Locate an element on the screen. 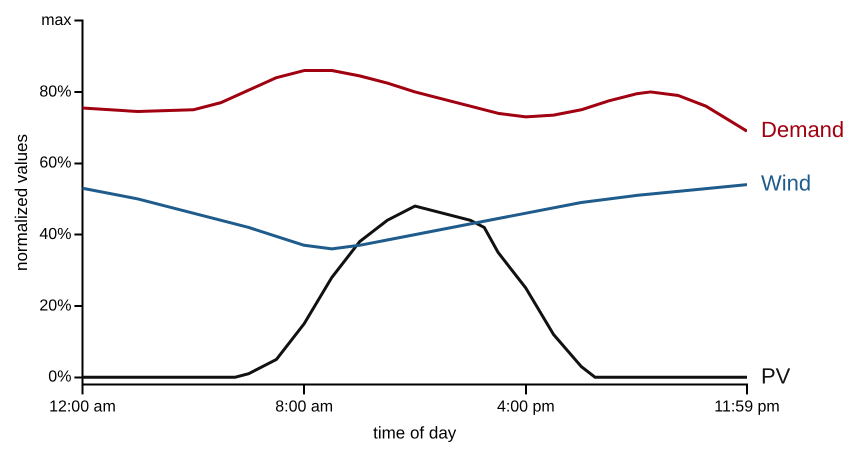 This screenshot has height=456, width=865. y-tick-label: 60% is located at coordinates (55, 163).